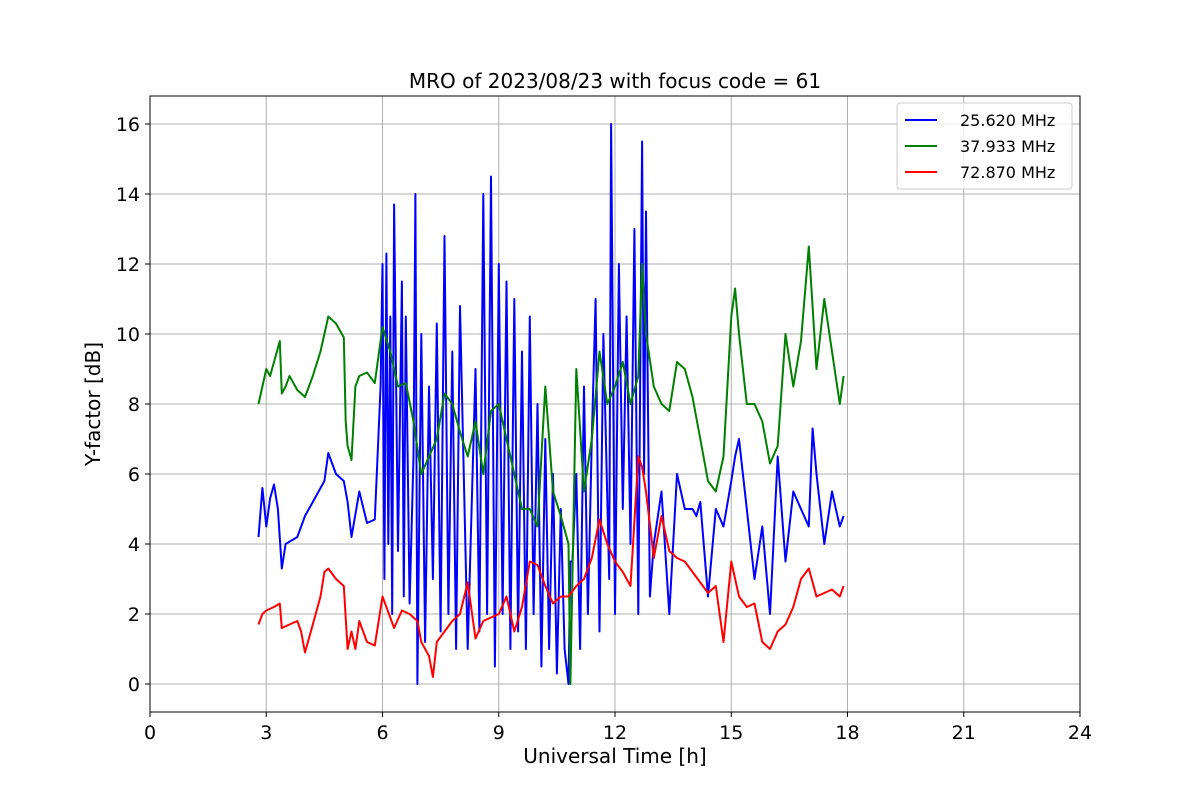 Image resolution: width=1200 pixels, height=804 pixels. What do you see at coordinates (615, 81) in the screenshot?
I see `chart-title: MRO of 2023/08/23 with focus code = 61` at bounding box center [615, 81].